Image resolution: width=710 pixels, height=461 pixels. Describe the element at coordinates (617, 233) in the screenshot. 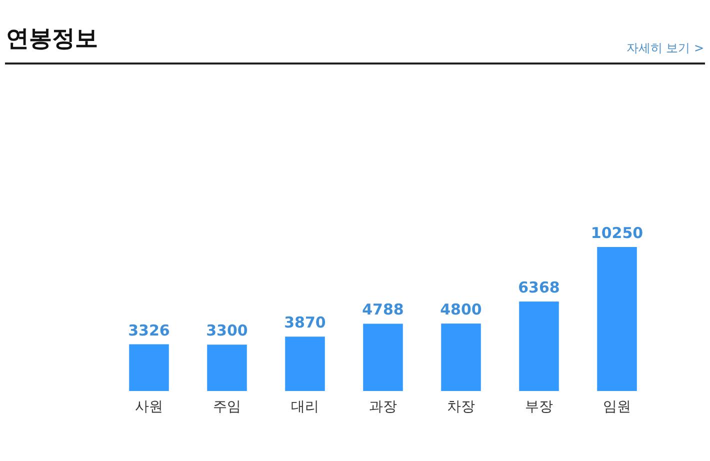

I see `data-label: 10250` at that location.